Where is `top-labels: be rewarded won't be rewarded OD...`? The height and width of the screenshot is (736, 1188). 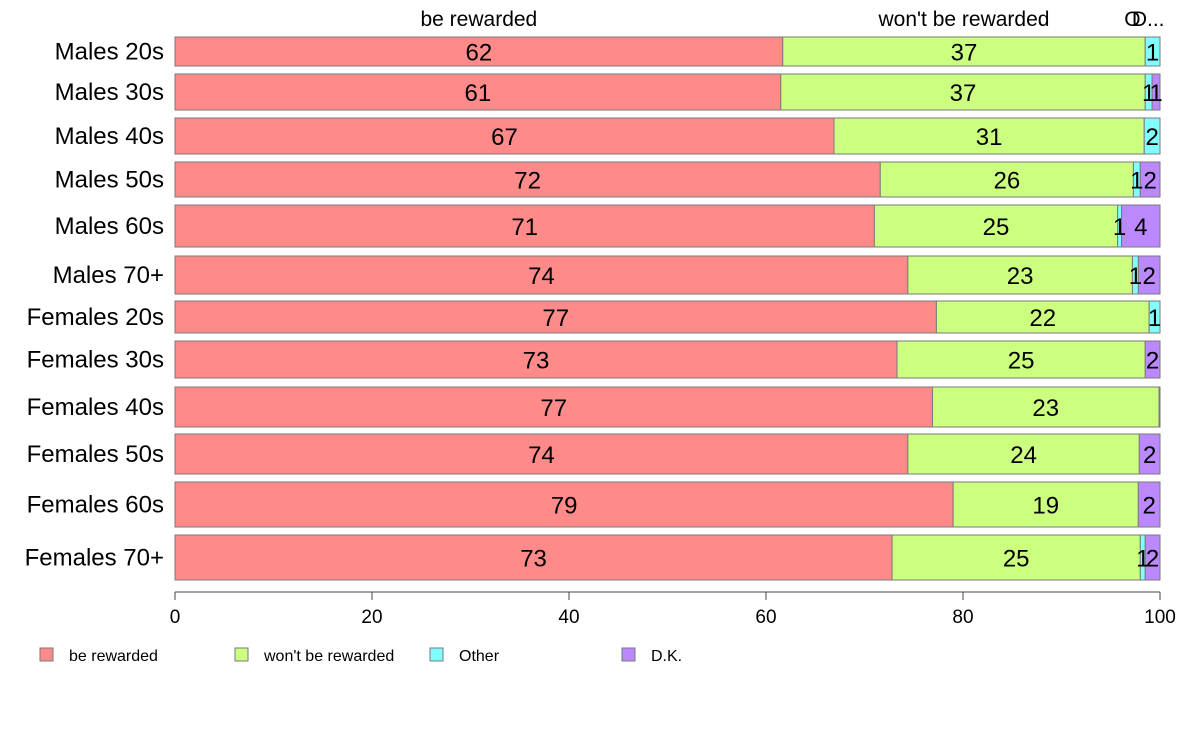 top-labels: be rewarded won't be rewarded OD... is located at coordinates (792, 19).